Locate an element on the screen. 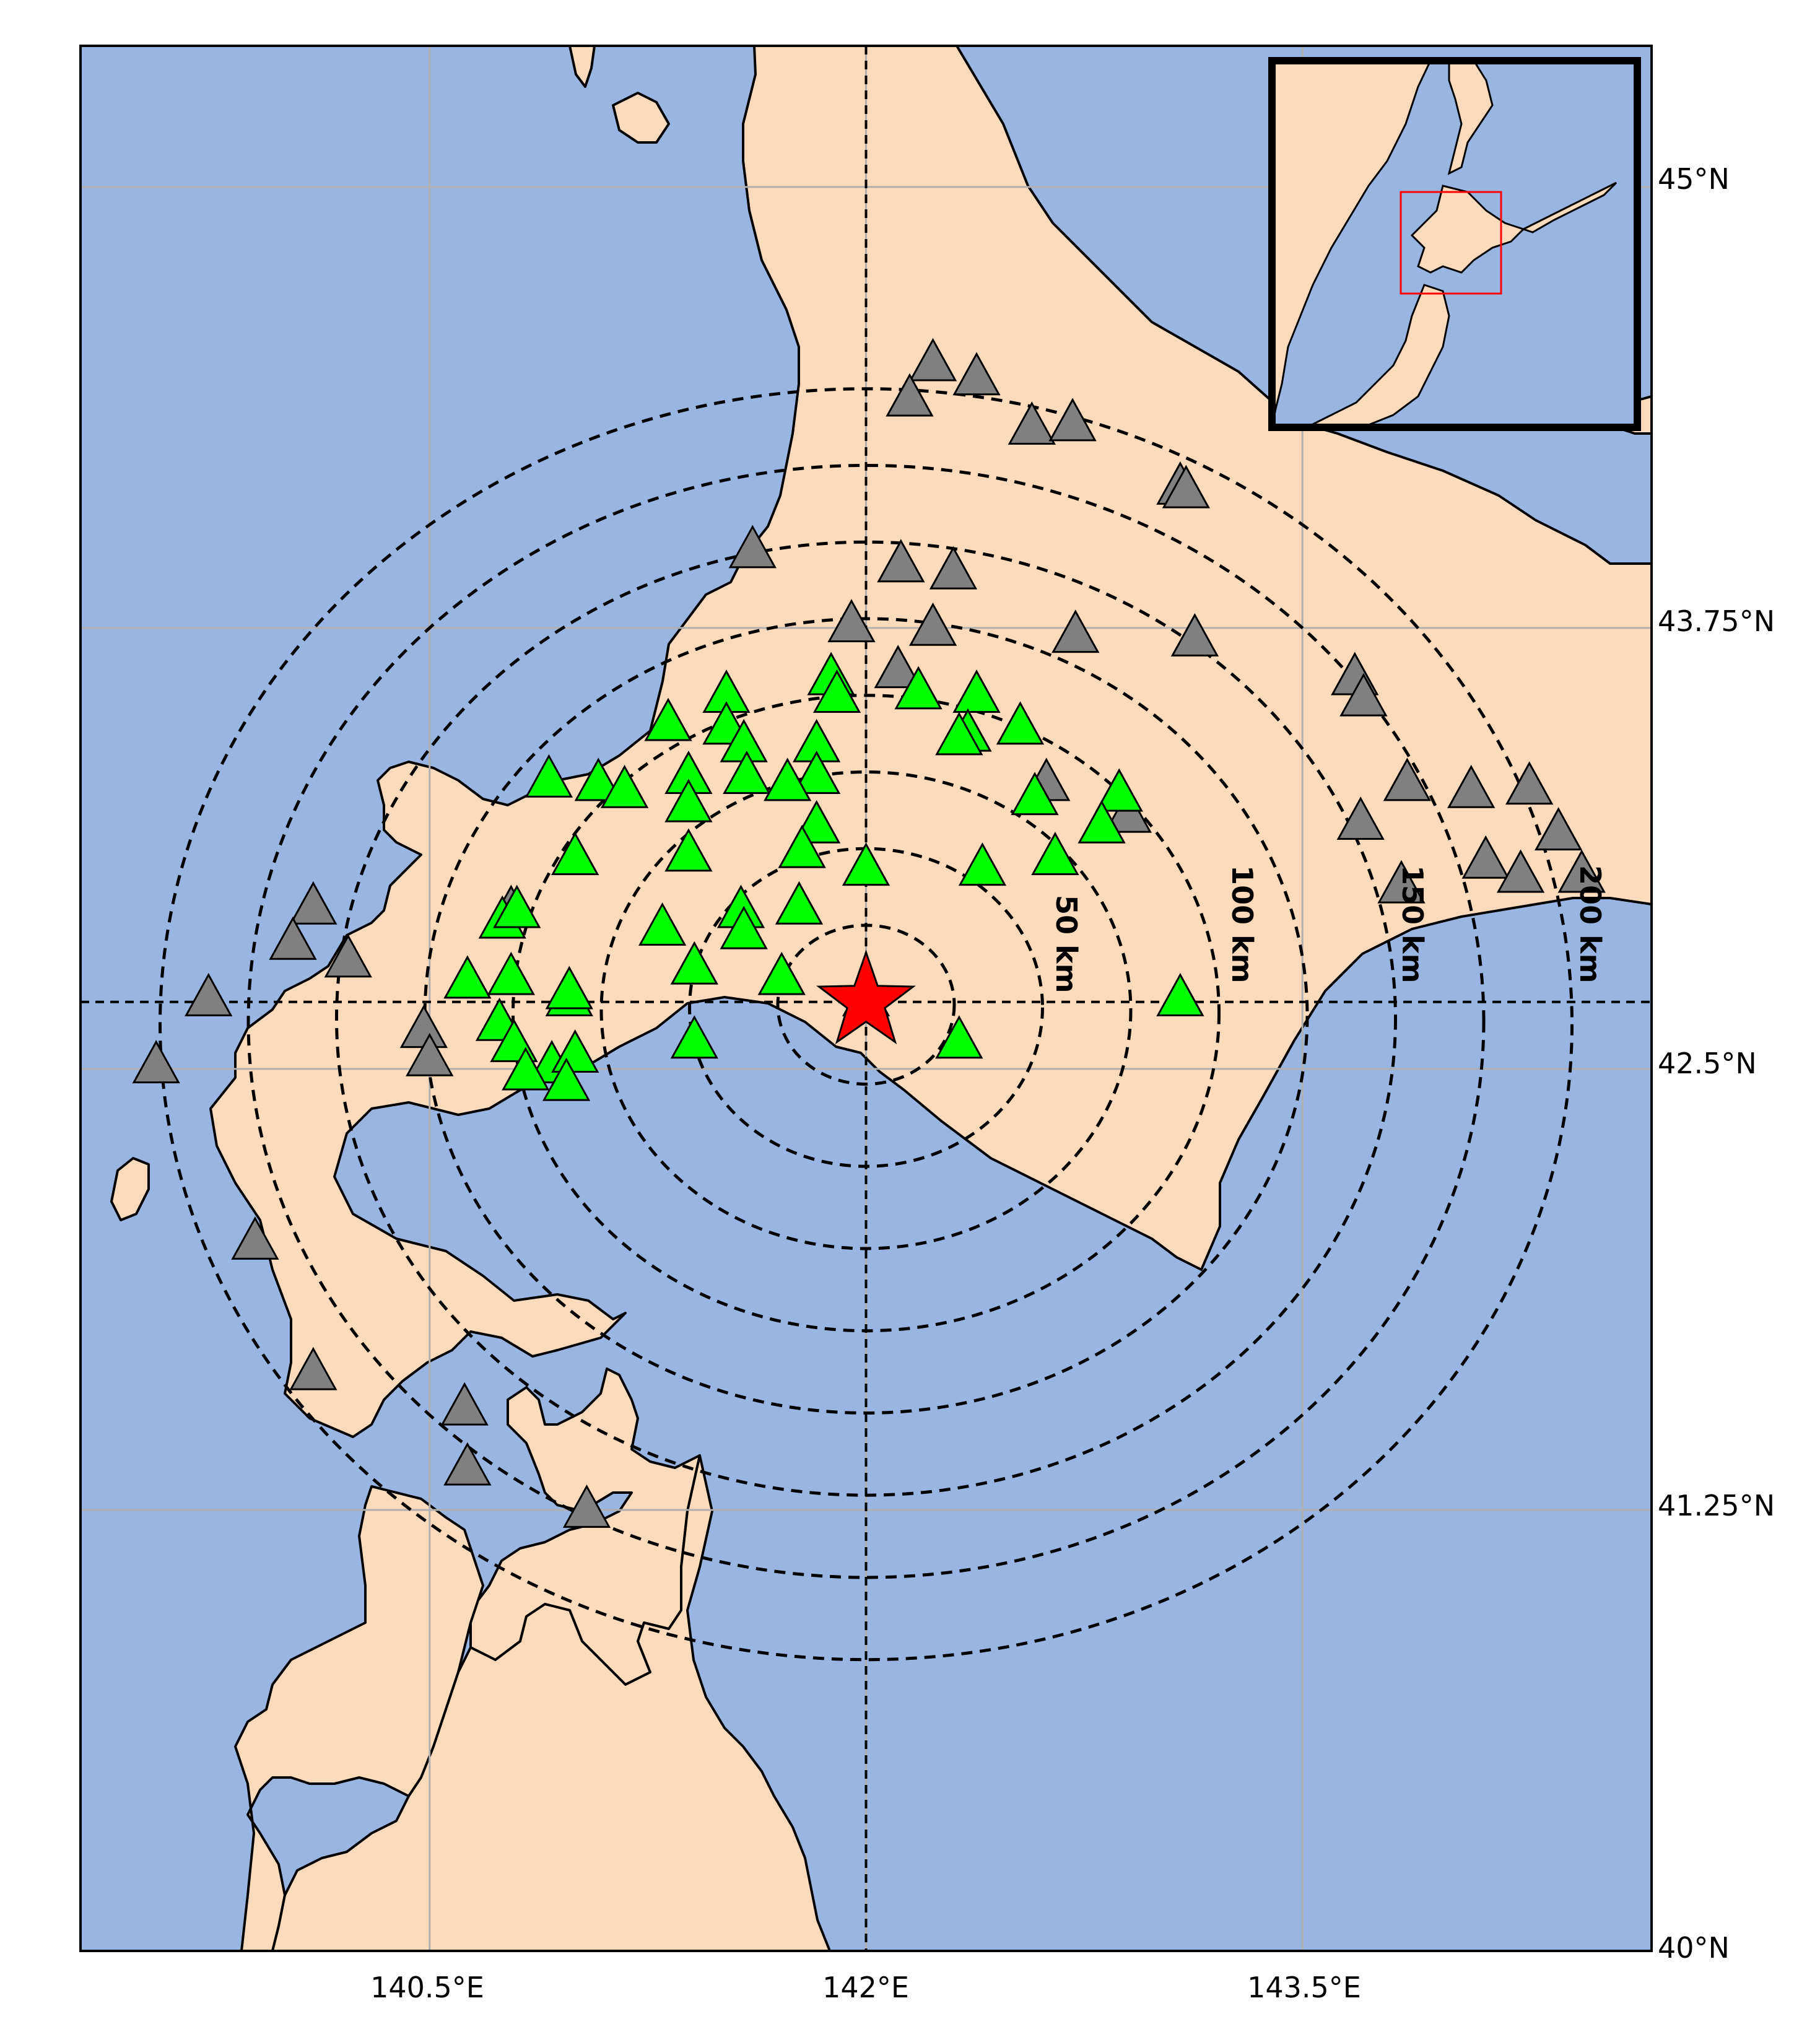 The height and width of the screenshot is (2024, 1820). distance-ring-150km is located at coordinates (866, 1010).